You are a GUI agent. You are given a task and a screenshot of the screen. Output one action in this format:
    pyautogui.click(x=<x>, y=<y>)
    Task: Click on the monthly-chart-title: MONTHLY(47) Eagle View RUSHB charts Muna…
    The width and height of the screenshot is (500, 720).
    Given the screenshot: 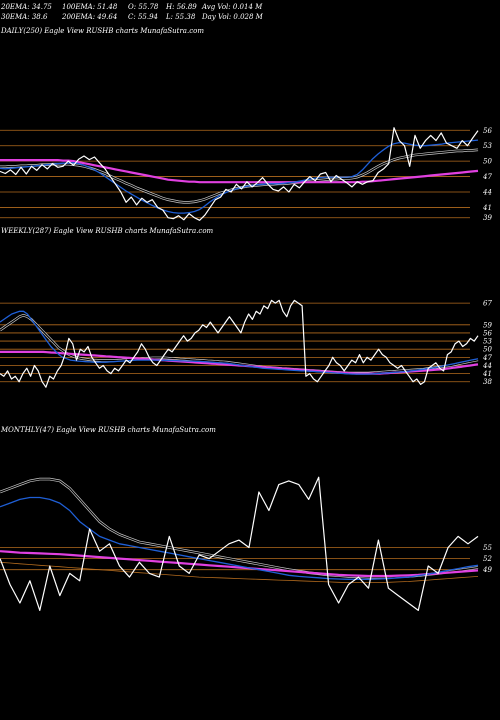 What is the action you would take?
    pyautogui.click(x=108, y=430)
    